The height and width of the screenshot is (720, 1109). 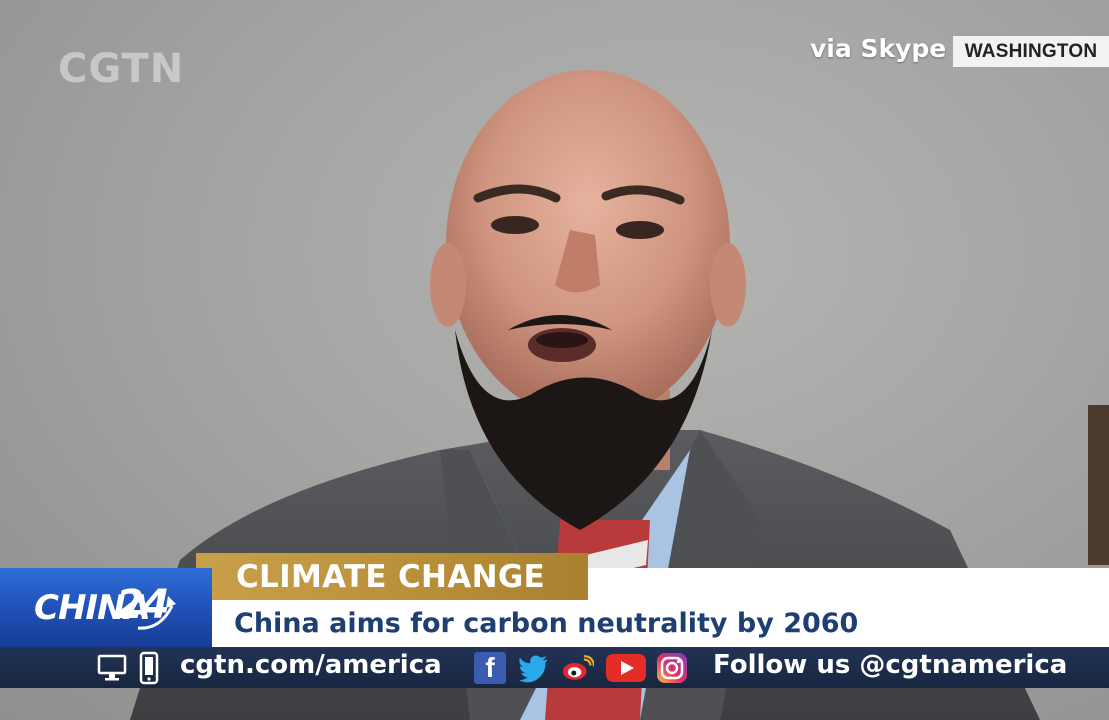 I want to click on follow-us-handle: Follow us @cgtnamerica, so click(x=890, y=665).